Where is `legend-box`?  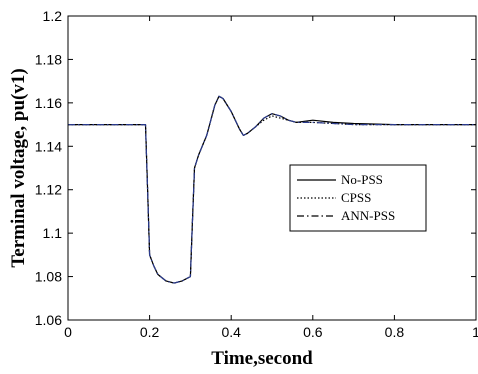 legend-box is located at coordinates (358, 198).